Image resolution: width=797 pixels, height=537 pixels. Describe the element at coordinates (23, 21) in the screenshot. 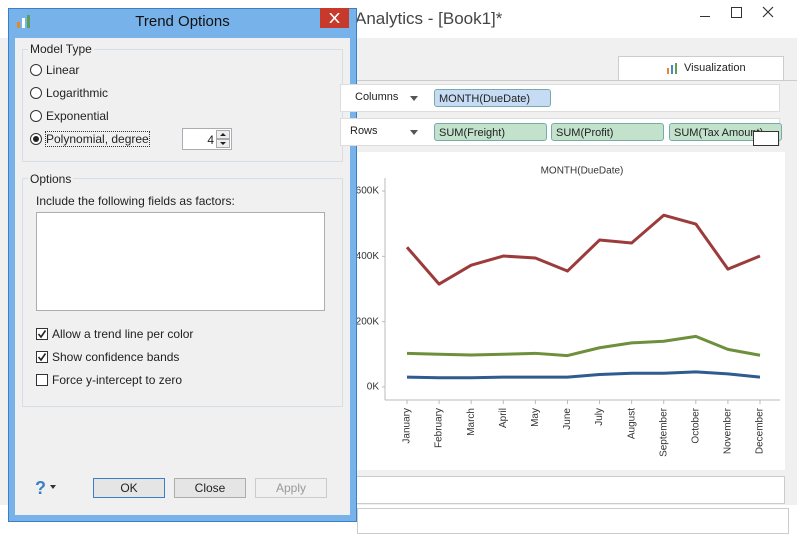

I see `dialog-icon` at that location.